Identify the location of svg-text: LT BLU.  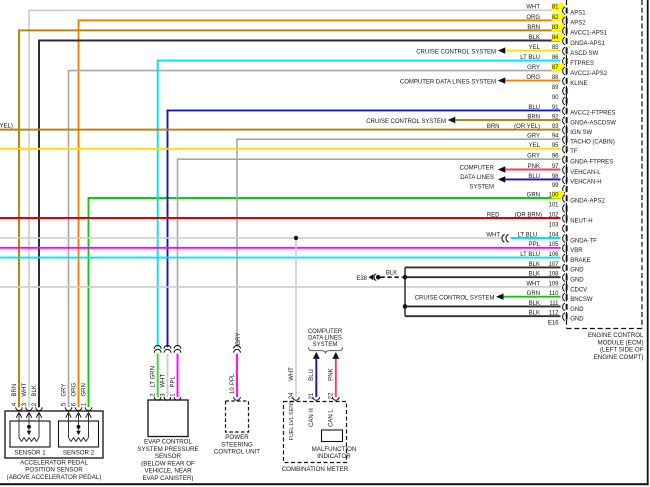
(530, 58).